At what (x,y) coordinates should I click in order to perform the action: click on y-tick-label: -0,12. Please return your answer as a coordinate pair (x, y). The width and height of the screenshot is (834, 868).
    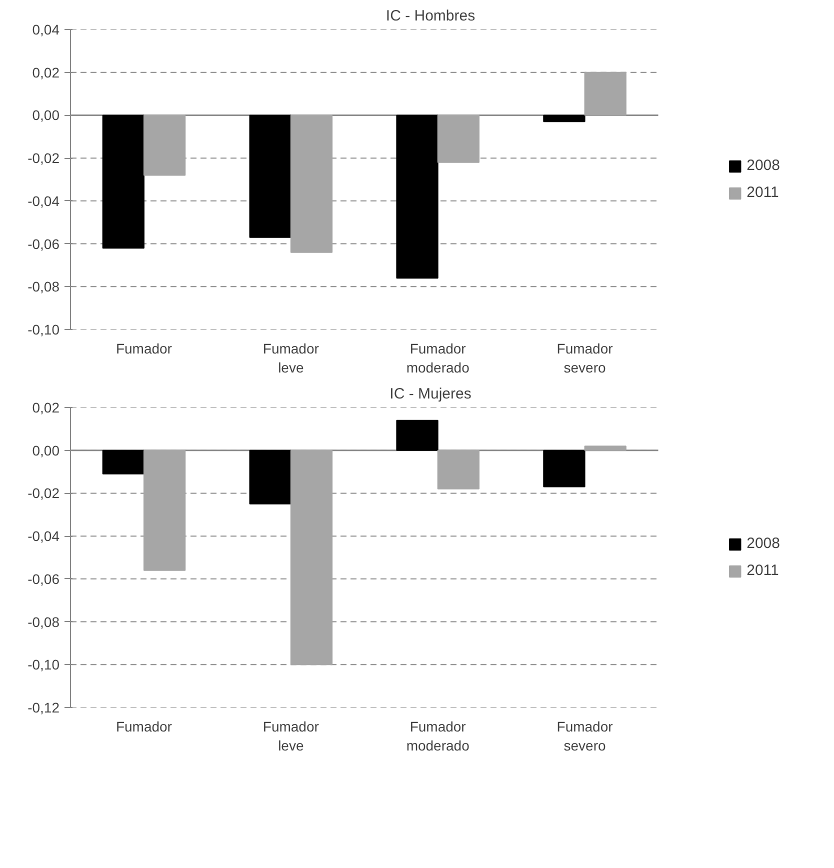
    Looking at the image, I should click on (44, 708).